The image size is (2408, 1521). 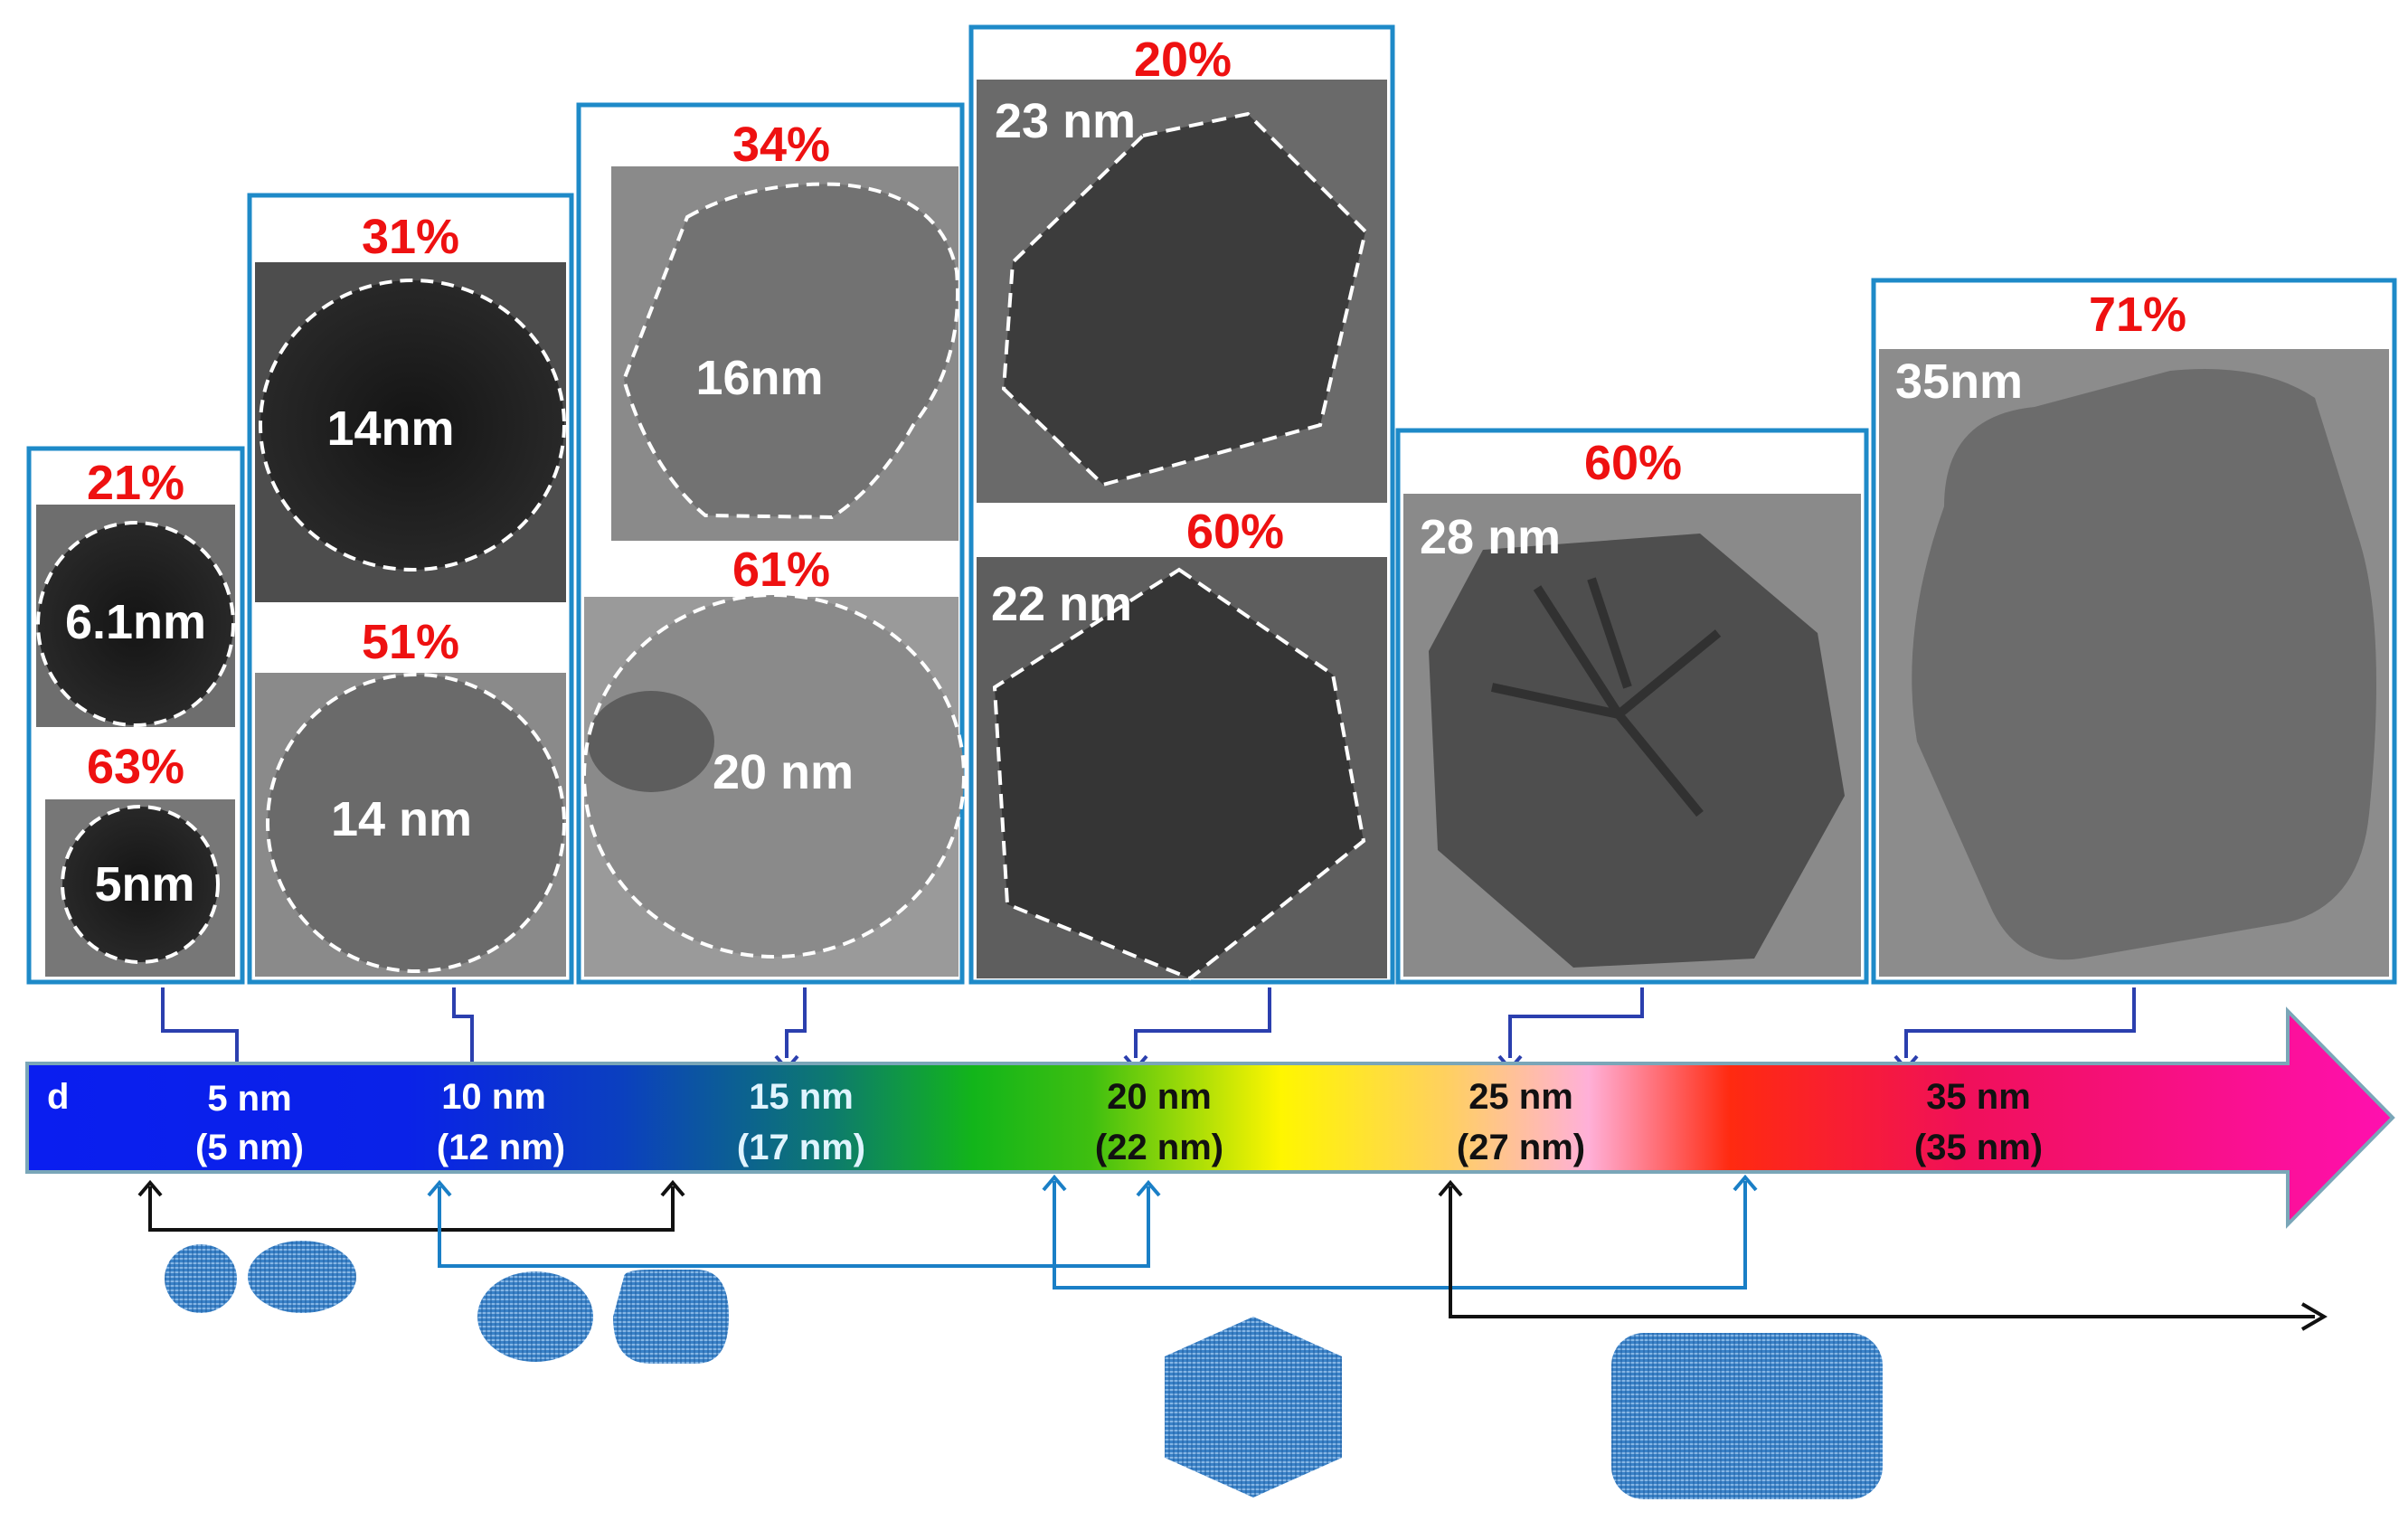 I want to click on panel-20nm-top-percent: 20%, so click(x=1183, y=60).